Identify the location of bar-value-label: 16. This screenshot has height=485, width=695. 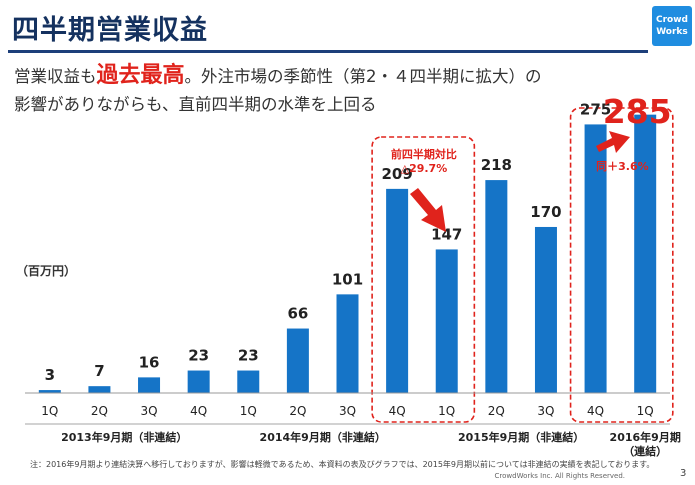
(149, 362).